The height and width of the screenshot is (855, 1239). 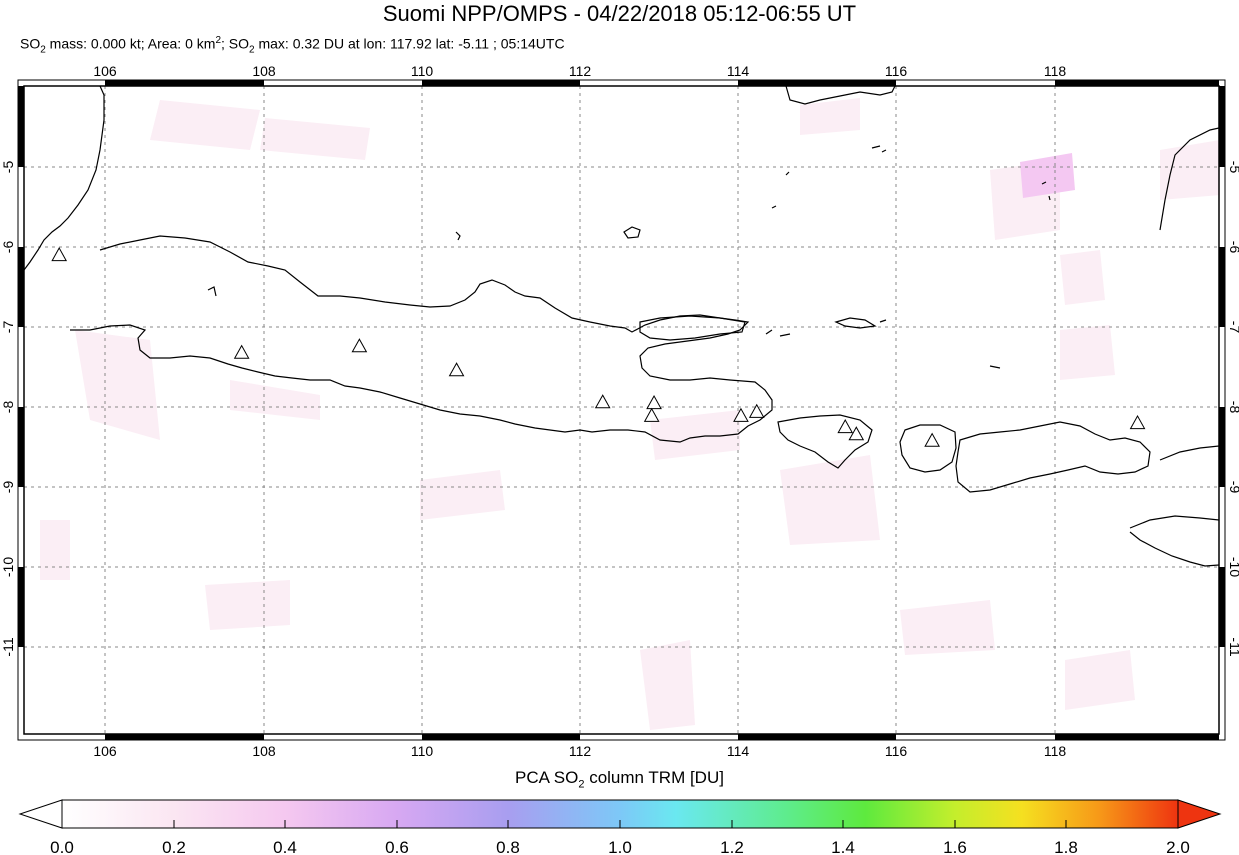 What do you see at coordinates (619, 779) in the screenshot?
I see `colorbar-title: PCA SO2 column TRM [DU]` at bounding box center [619, 779].